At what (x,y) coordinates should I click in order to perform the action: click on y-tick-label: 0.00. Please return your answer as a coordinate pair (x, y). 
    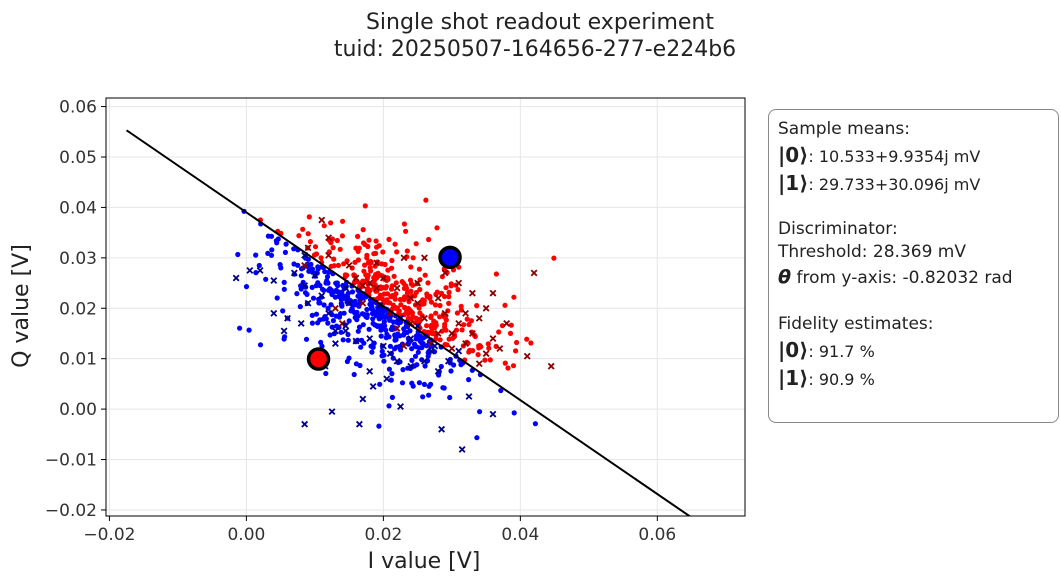
    Looking at the image, I should click on (78, 410).